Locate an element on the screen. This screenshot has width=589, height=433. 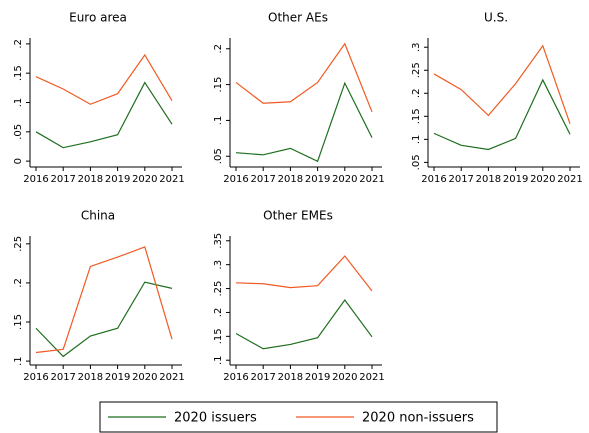
panel-title: China is located at coordinates (98, 216).